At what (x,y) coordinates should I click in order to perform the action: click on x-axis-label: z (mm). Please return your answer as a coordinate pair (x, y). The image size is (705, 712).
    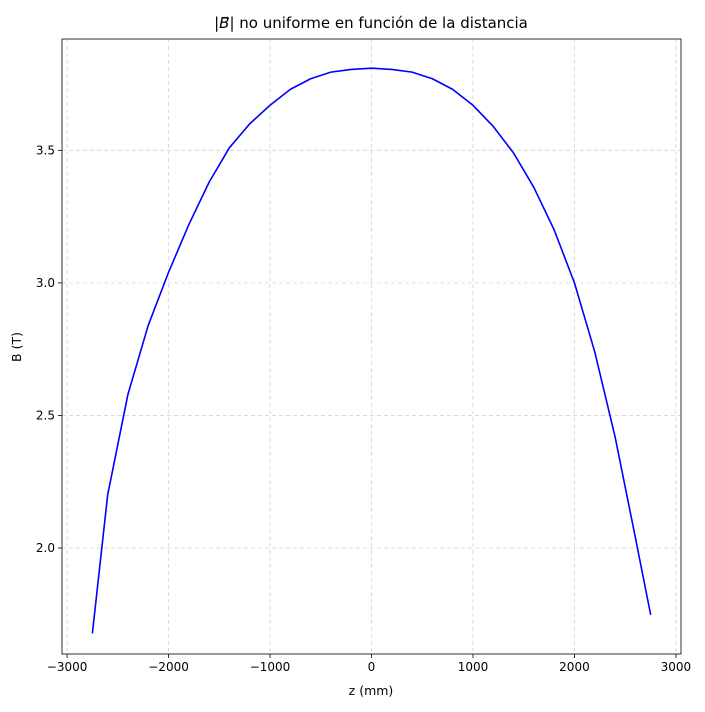
    Looking at the image, I should click on (371, 690).